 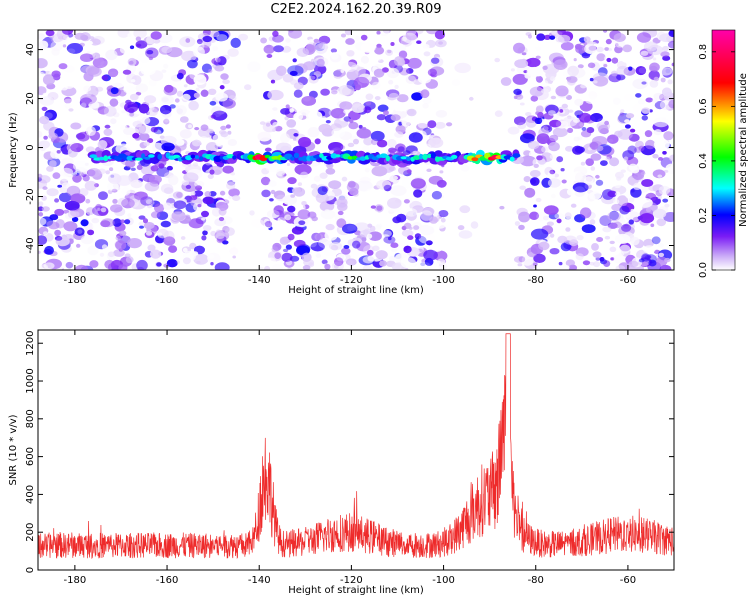 I want to click on y-tick-label: 1200, so click(x=30, y=343).